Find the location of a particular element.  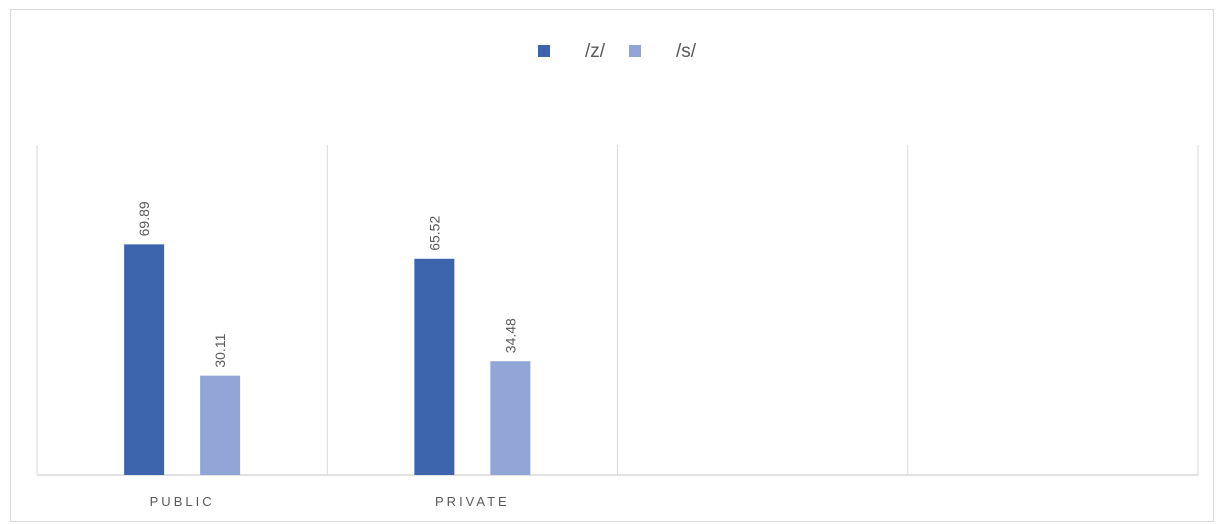

data-label: 30.11 is located at coordinates (220, 350).